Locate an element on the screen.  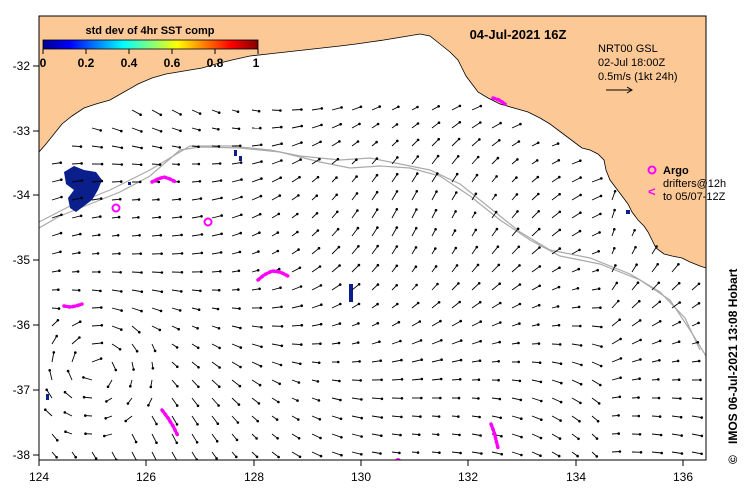
colorbar-tick-label: 0.6 is located at coordinates (172, 63).